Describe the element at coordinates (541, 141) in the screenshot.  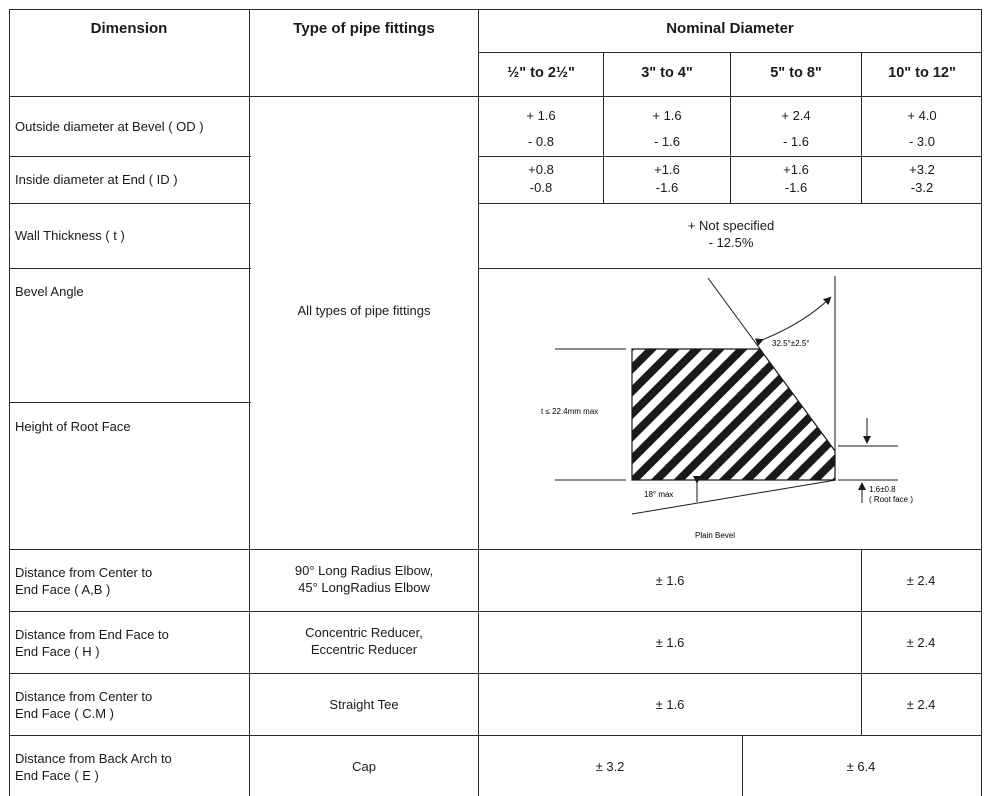
I see `od-minus-1: - 0.8` at that location.